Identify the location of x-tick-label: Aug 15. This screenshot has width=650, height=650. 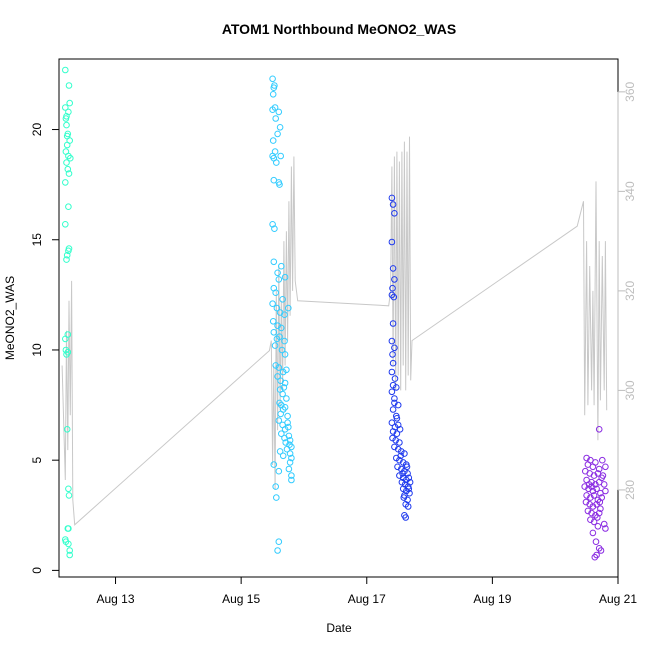
(241, 599).